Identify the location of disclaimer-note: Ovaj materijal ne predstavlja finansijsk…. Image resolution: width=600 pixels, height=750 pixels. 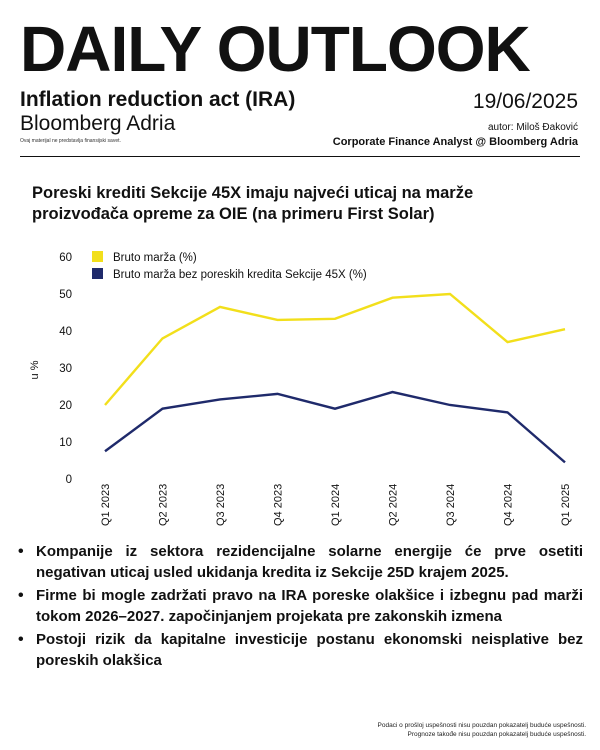
(70, 141).